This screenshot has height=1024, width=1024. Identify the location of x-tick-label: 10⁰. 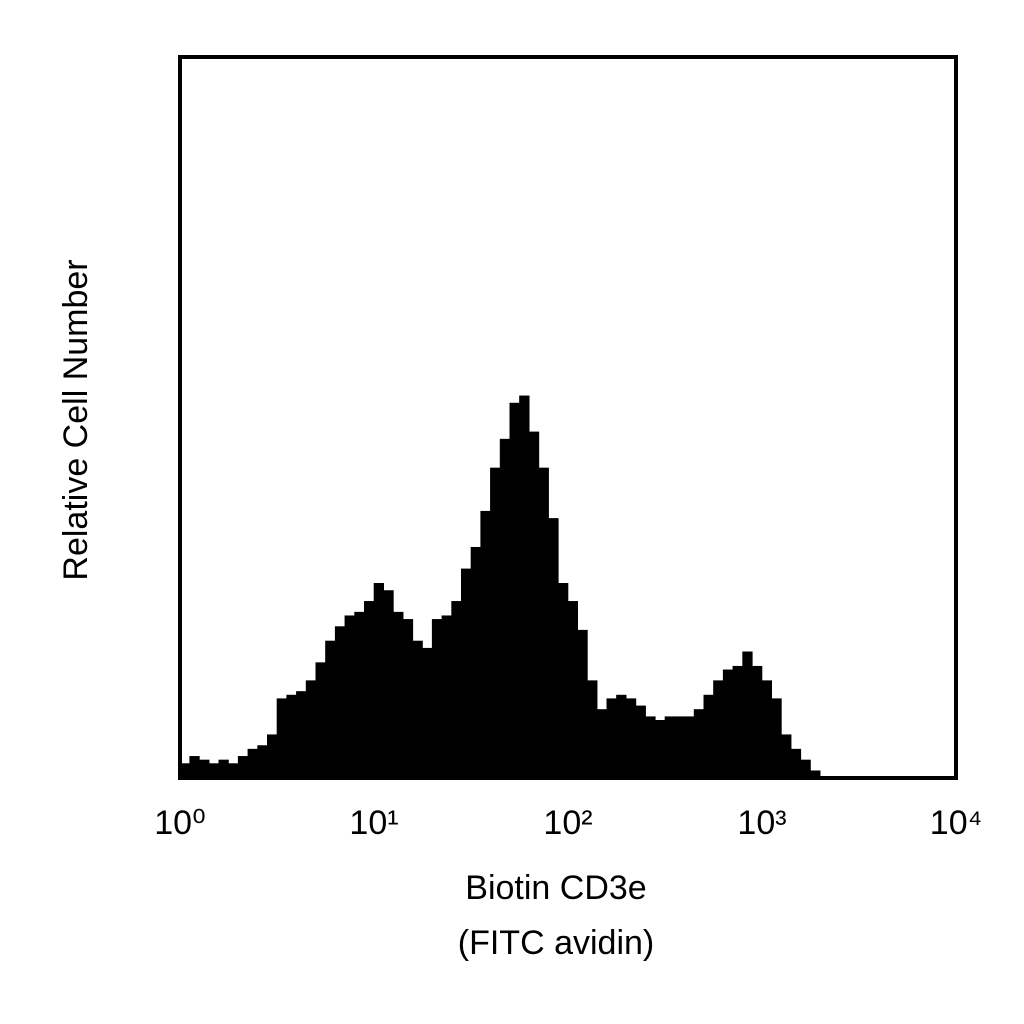
(179, 823).